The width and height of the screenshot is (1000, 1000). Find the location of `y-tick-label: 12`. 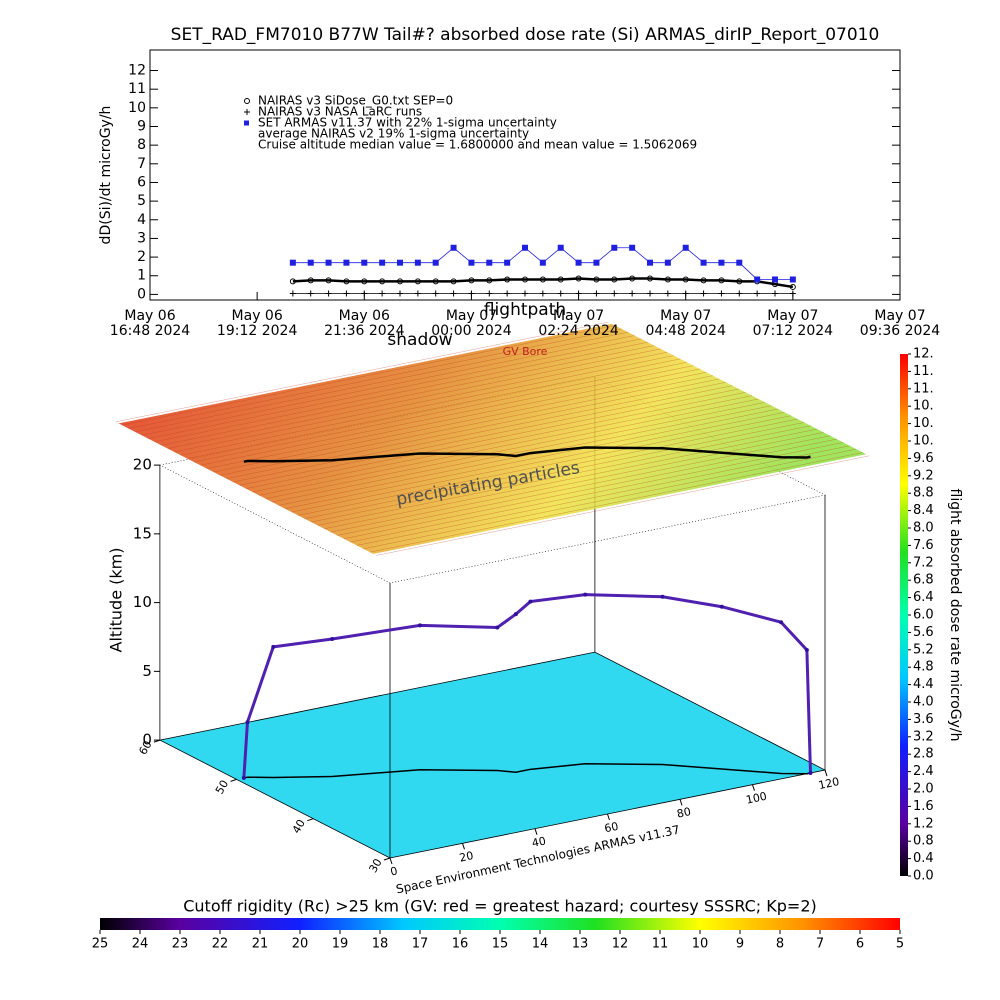

y-tick-label: 12 is located at coordinates (137, 71).